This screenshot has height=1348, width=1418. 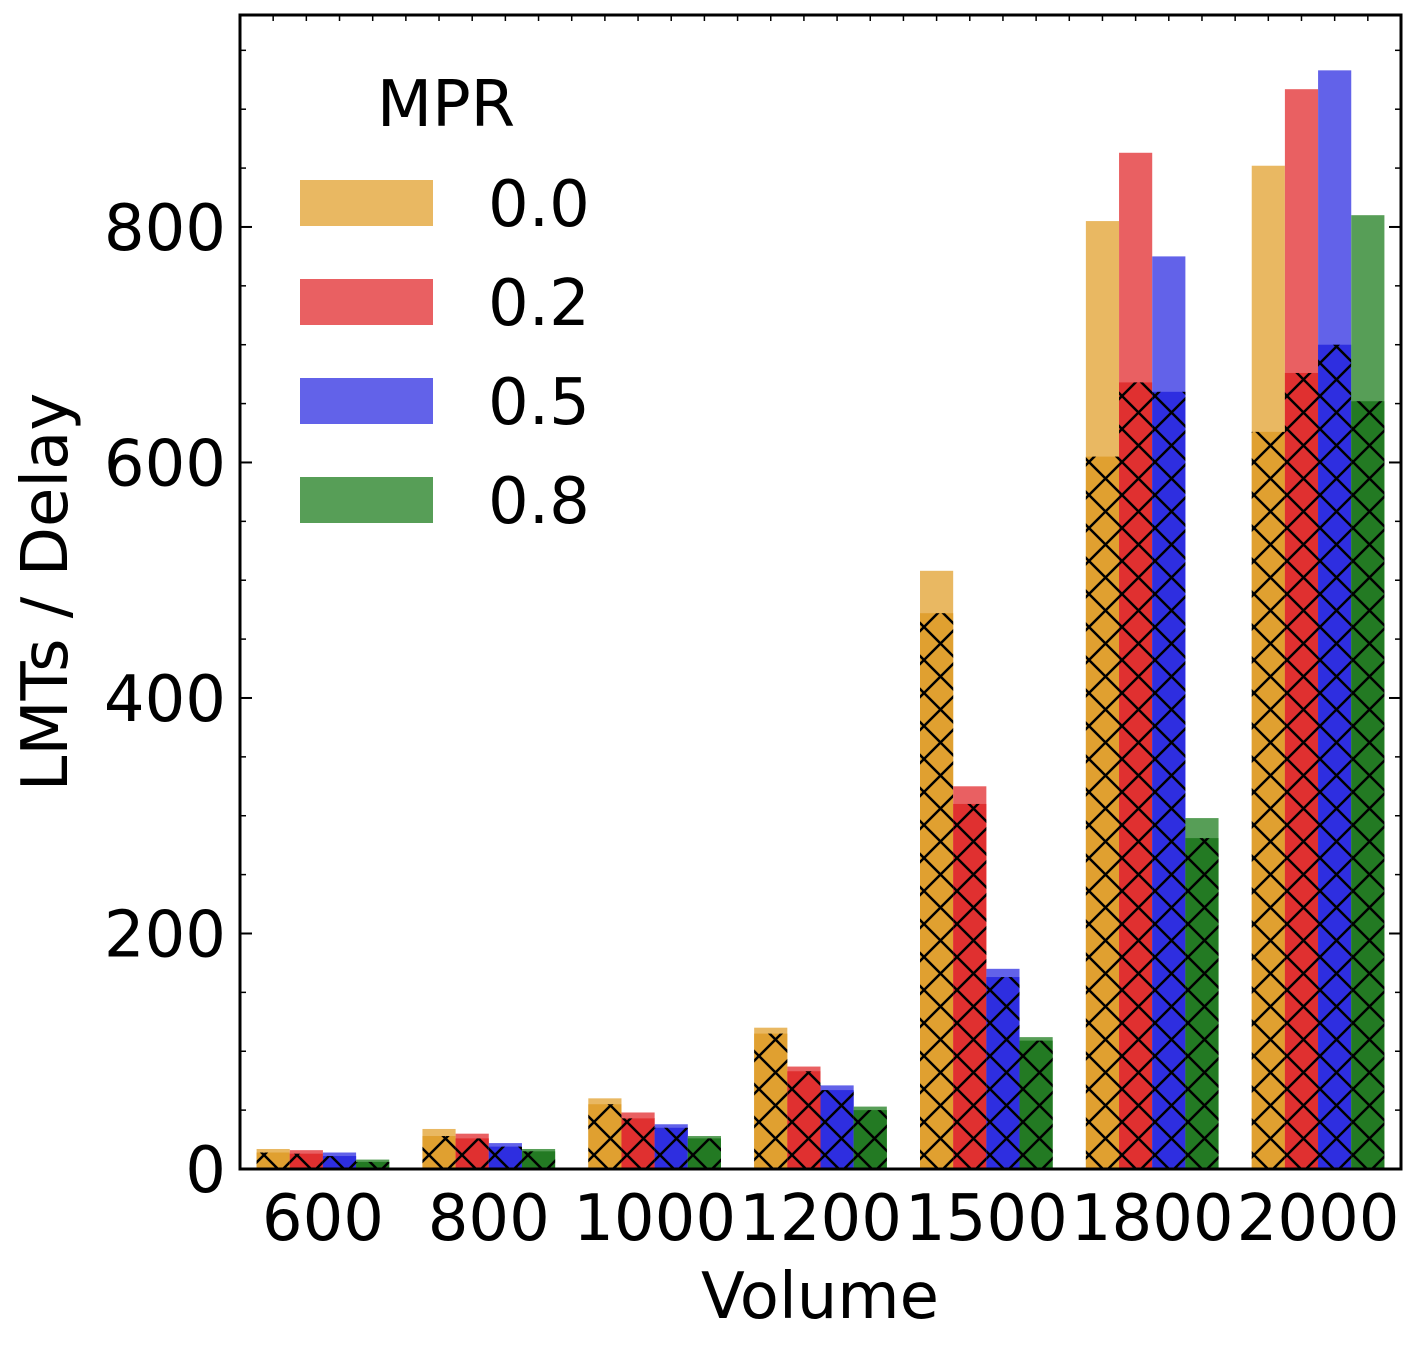 I want to click on x-tick-label: 1000, so click(x=654, y=1219).